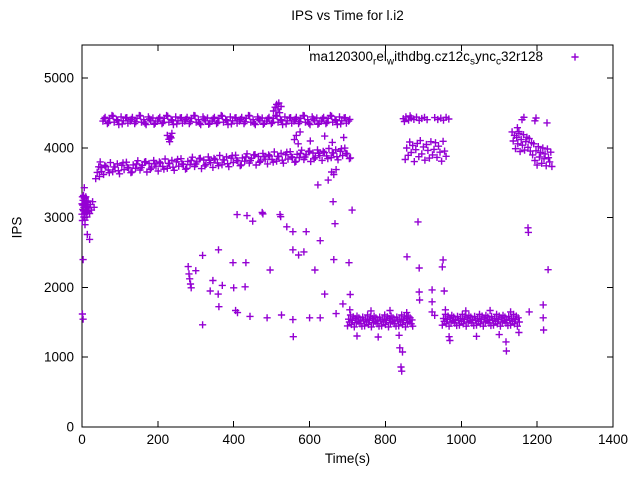  Describe the element at coordinates (59, 217) in the screenshot. I see `y-tick-label: 3000` at that location.